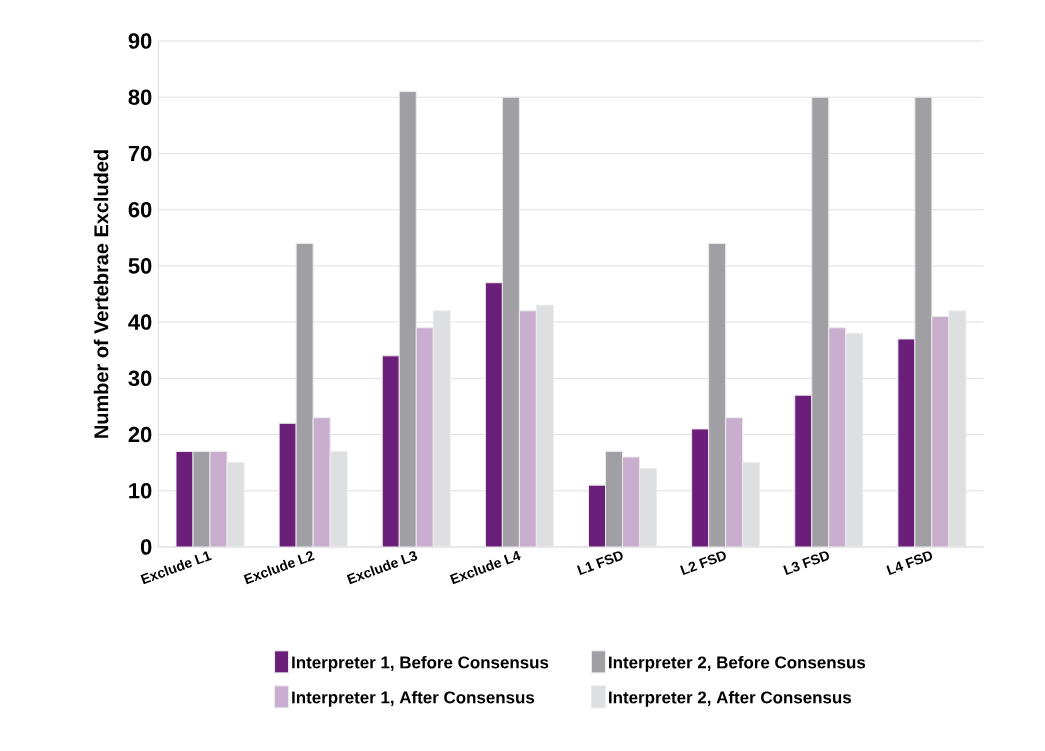  I want to click on y-tick-label: 20, so click(140, 434).